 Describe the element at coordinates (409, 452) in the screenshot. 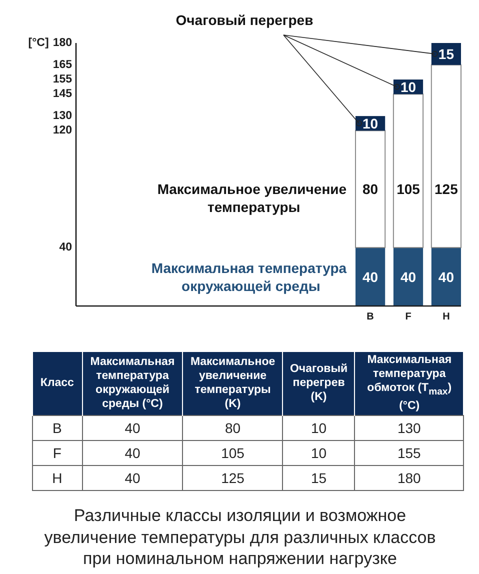

I see `data-label: 155` at that location.